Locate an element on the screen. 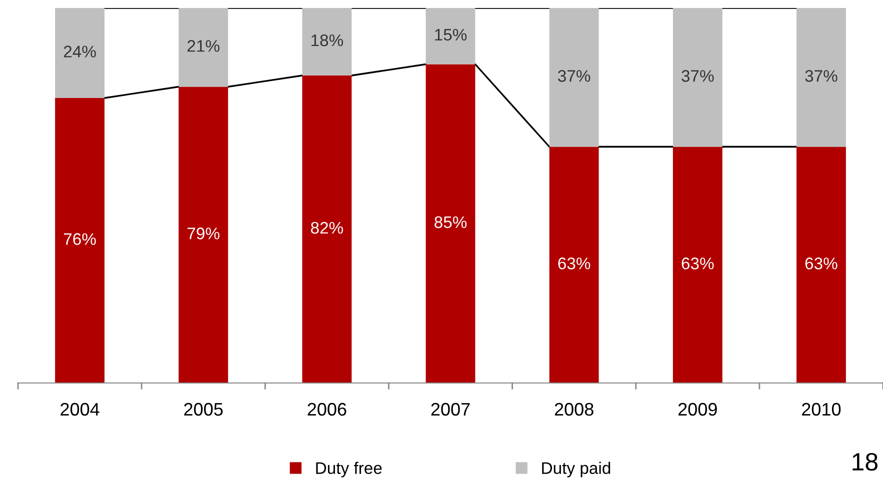 This screenshot has width=883, height=478. x-tick-label: 2010 is located at coordinates (821, 409).